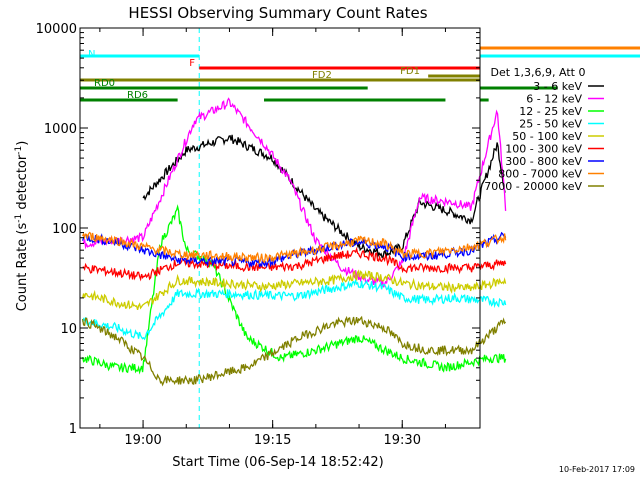  What do you see at coordinates (543, 149) in the screenshot?
I see `legend-entry-label: 100 - 300 keV` at bounding box center [543, 149].